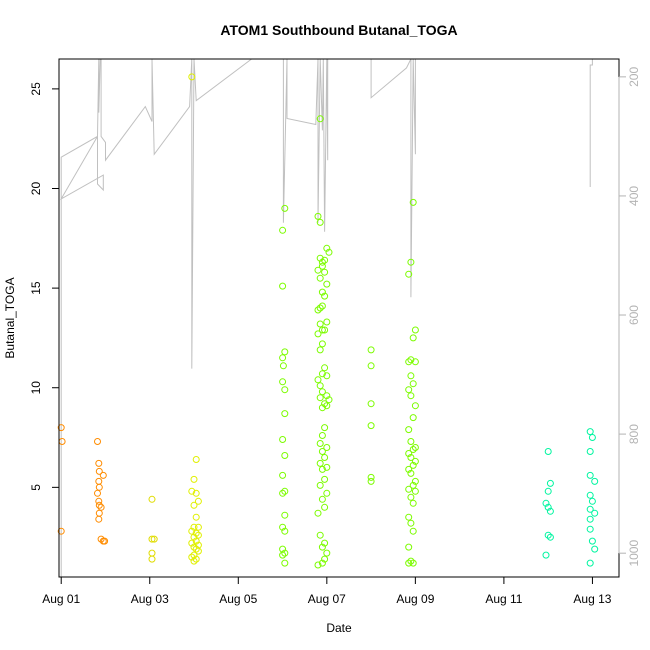  I want to click on secondary-tick-label: 200, so click(634, 77).